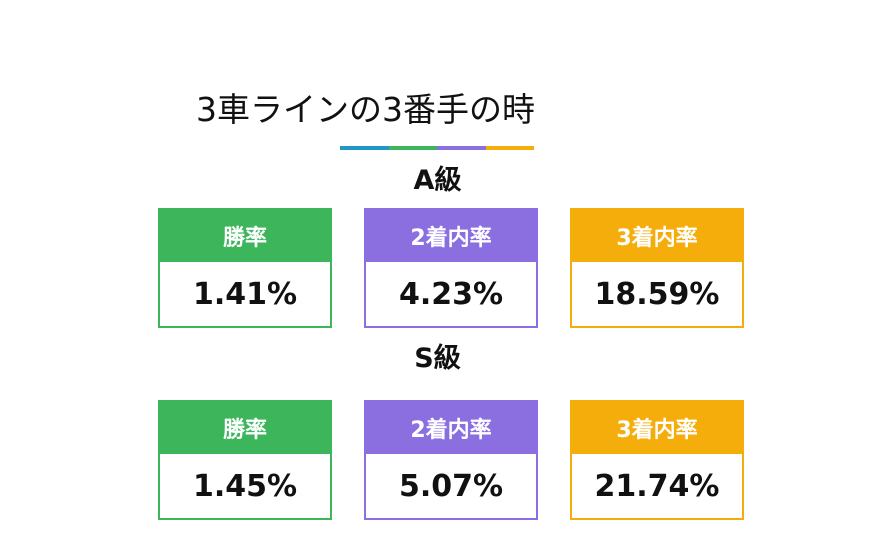  Describe the element at coordinates (509, 148) in the screenshot. I see `underline-segment-orange` at that location.